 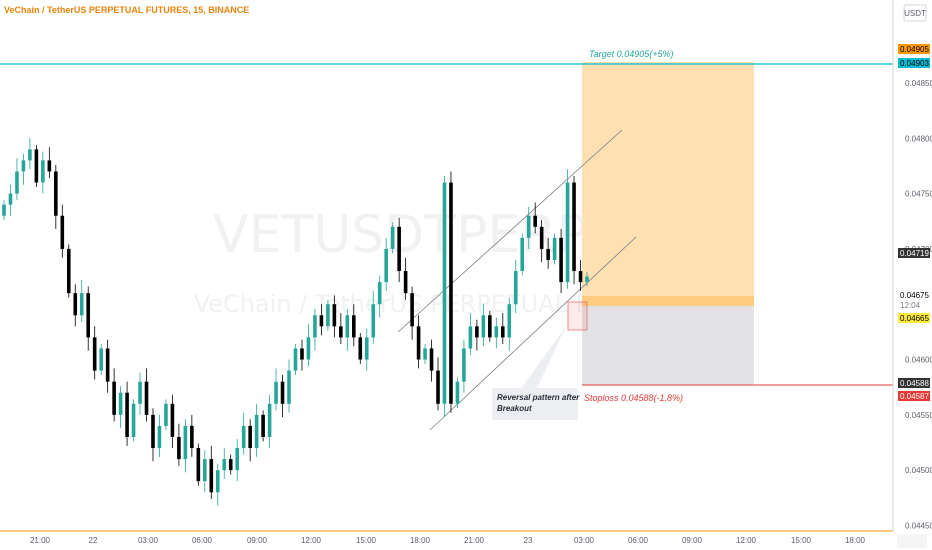 I want to click on target-zone, so click(x=668, y=184).